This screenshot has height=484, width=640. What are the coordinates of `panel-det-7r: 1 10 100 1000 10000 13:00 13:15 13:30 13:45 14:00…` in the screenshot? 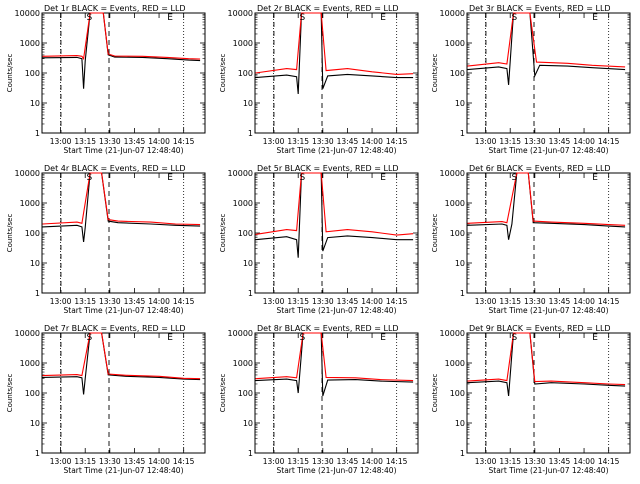 It's located at (106, 399).